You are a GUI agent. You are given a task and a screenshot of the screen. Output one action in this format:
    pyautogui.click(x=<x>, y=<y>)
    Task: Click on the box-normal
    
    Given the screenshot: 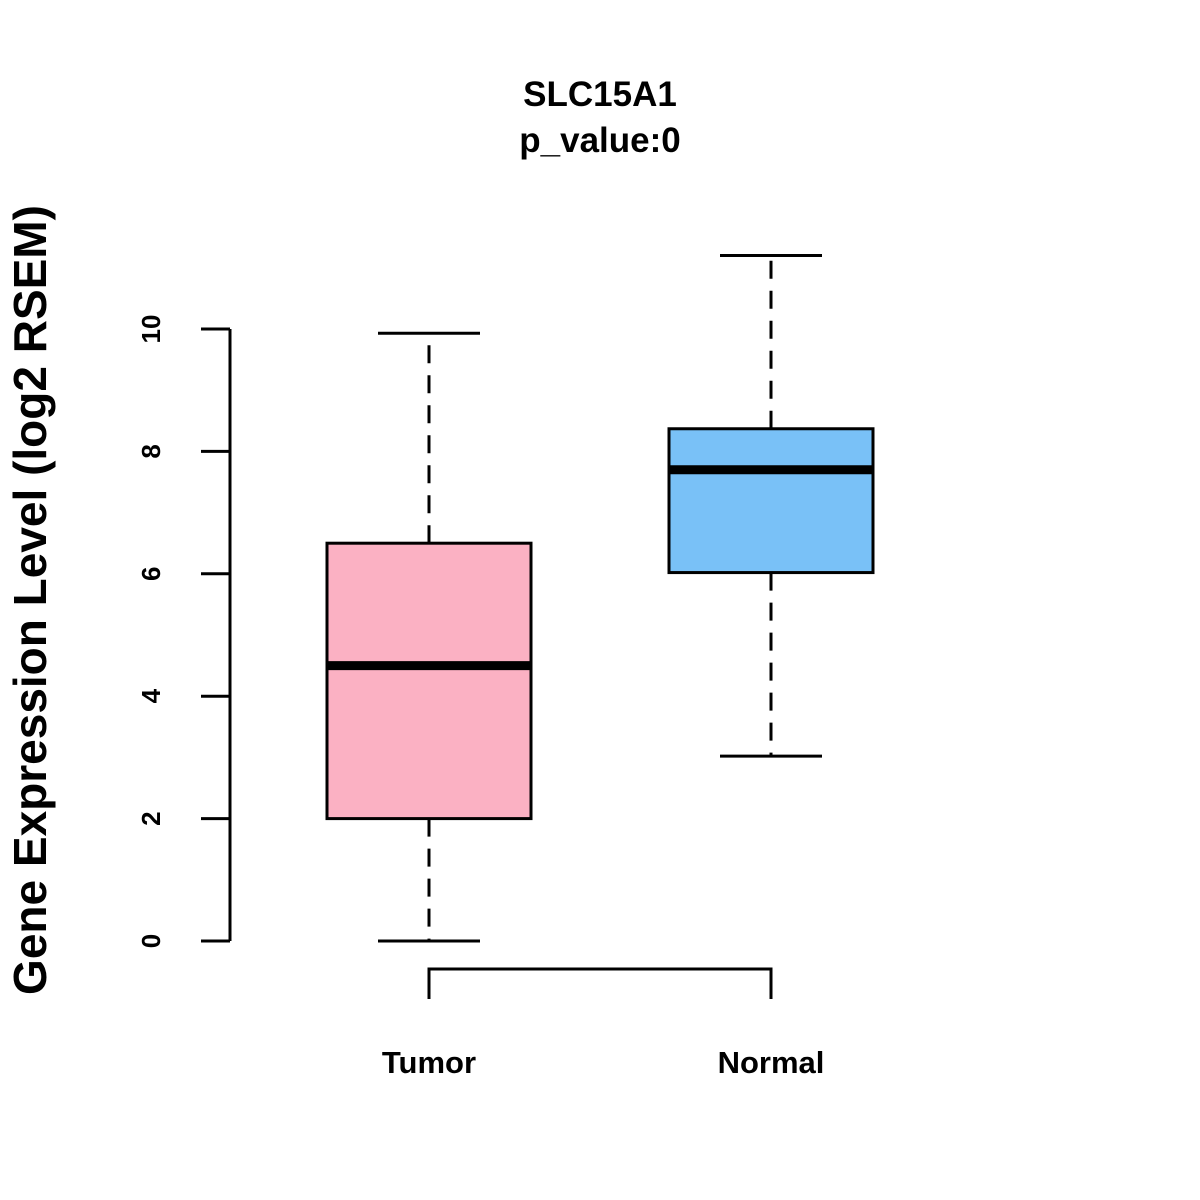 What is the action you would take?
    pyautogui.click(x=771, y=506)
    